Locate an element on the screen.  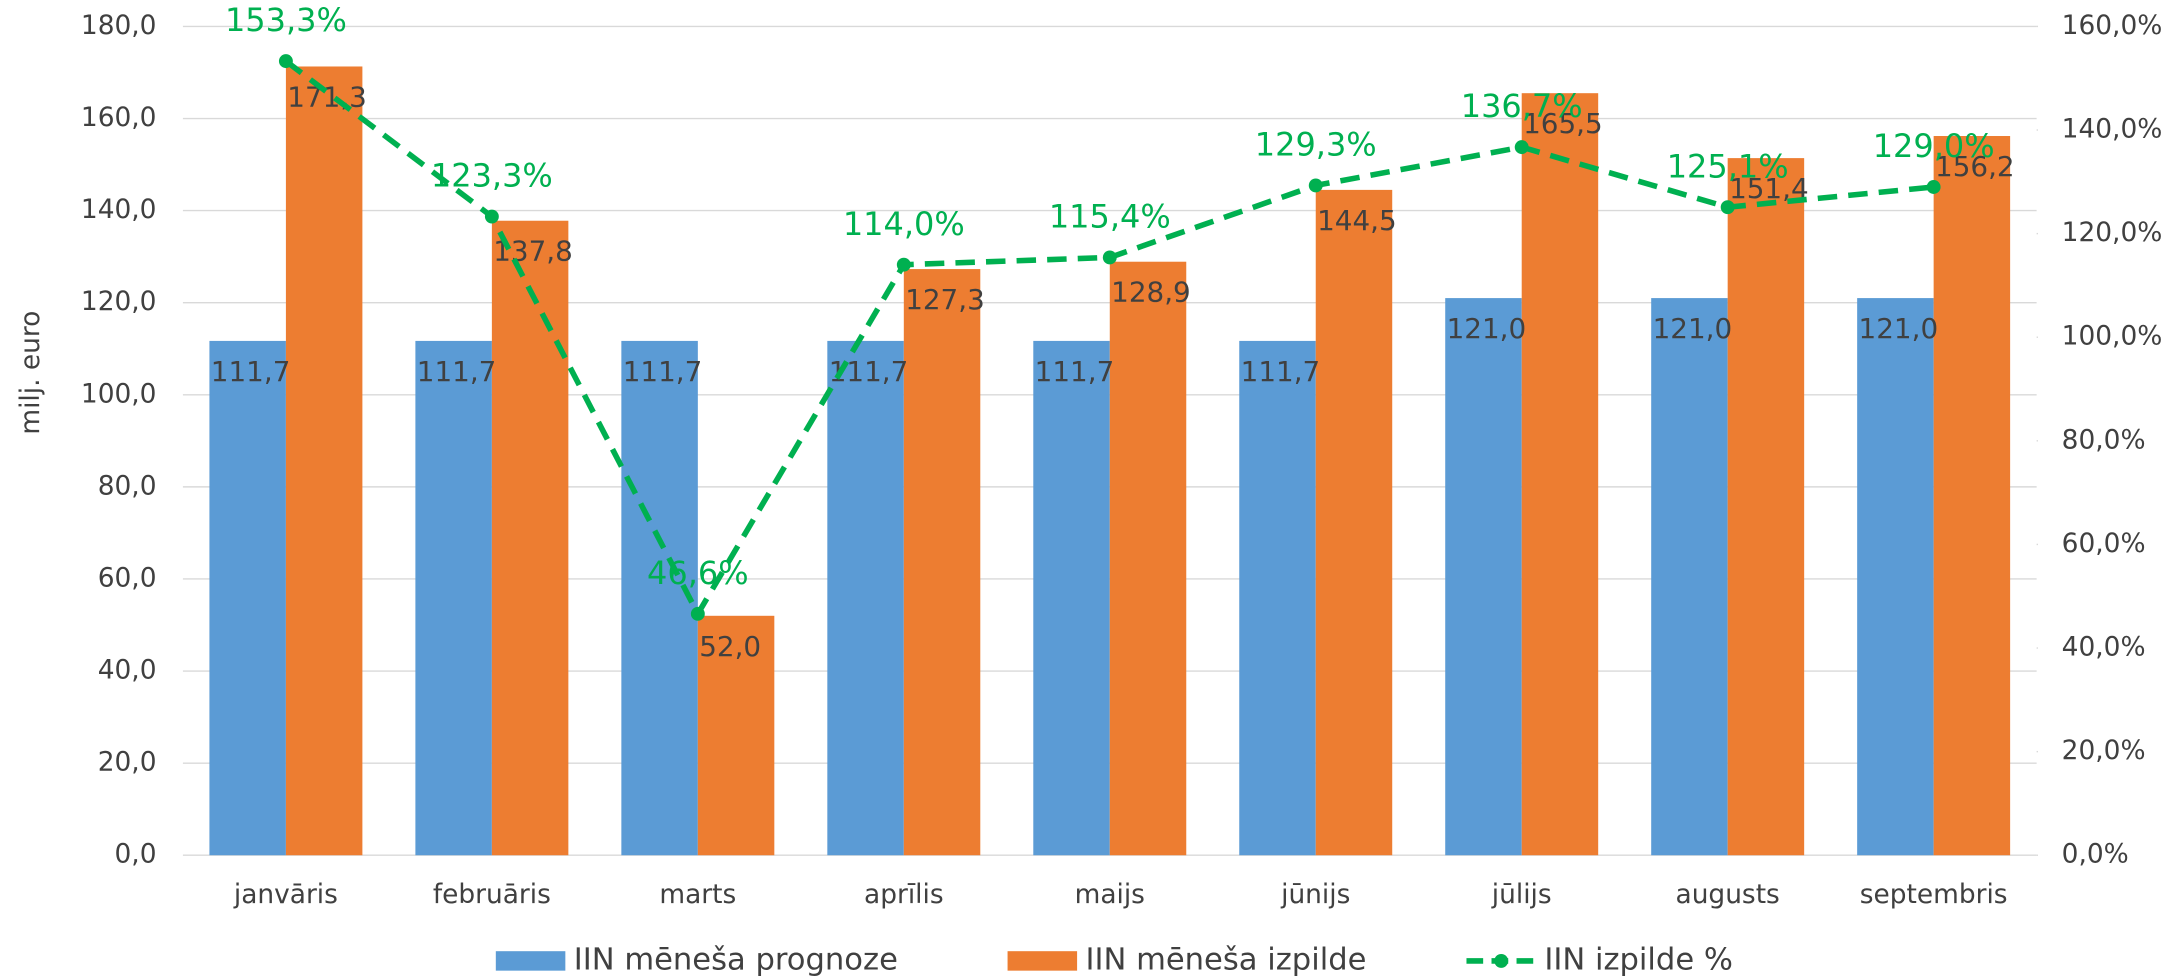
x-tick-label: janvāris is located at coordinates (285, 894).